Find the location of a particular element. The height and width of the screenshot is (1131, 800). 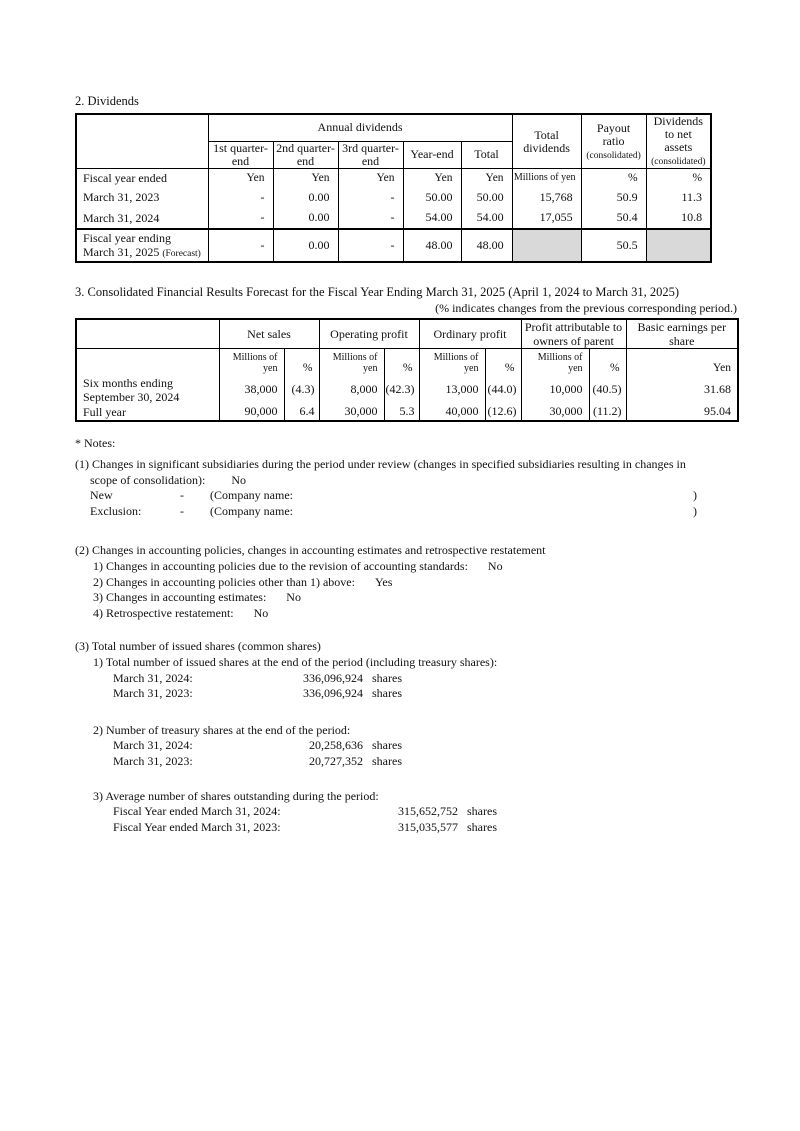

share-row: March 31, 2023: 336,096,924 shares is located at coordinates (434, 694).